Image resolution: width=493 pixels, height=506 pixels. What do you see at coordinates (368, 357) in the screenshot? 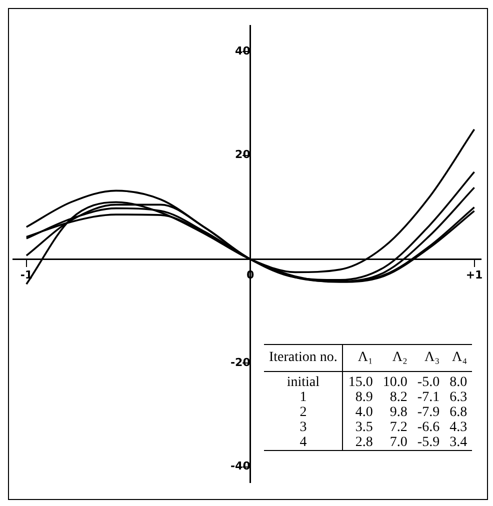
I see `text: Iteration no. Λ₁ Λ₂ Λ₃ Λ₄` at bounding box center [368, 357].